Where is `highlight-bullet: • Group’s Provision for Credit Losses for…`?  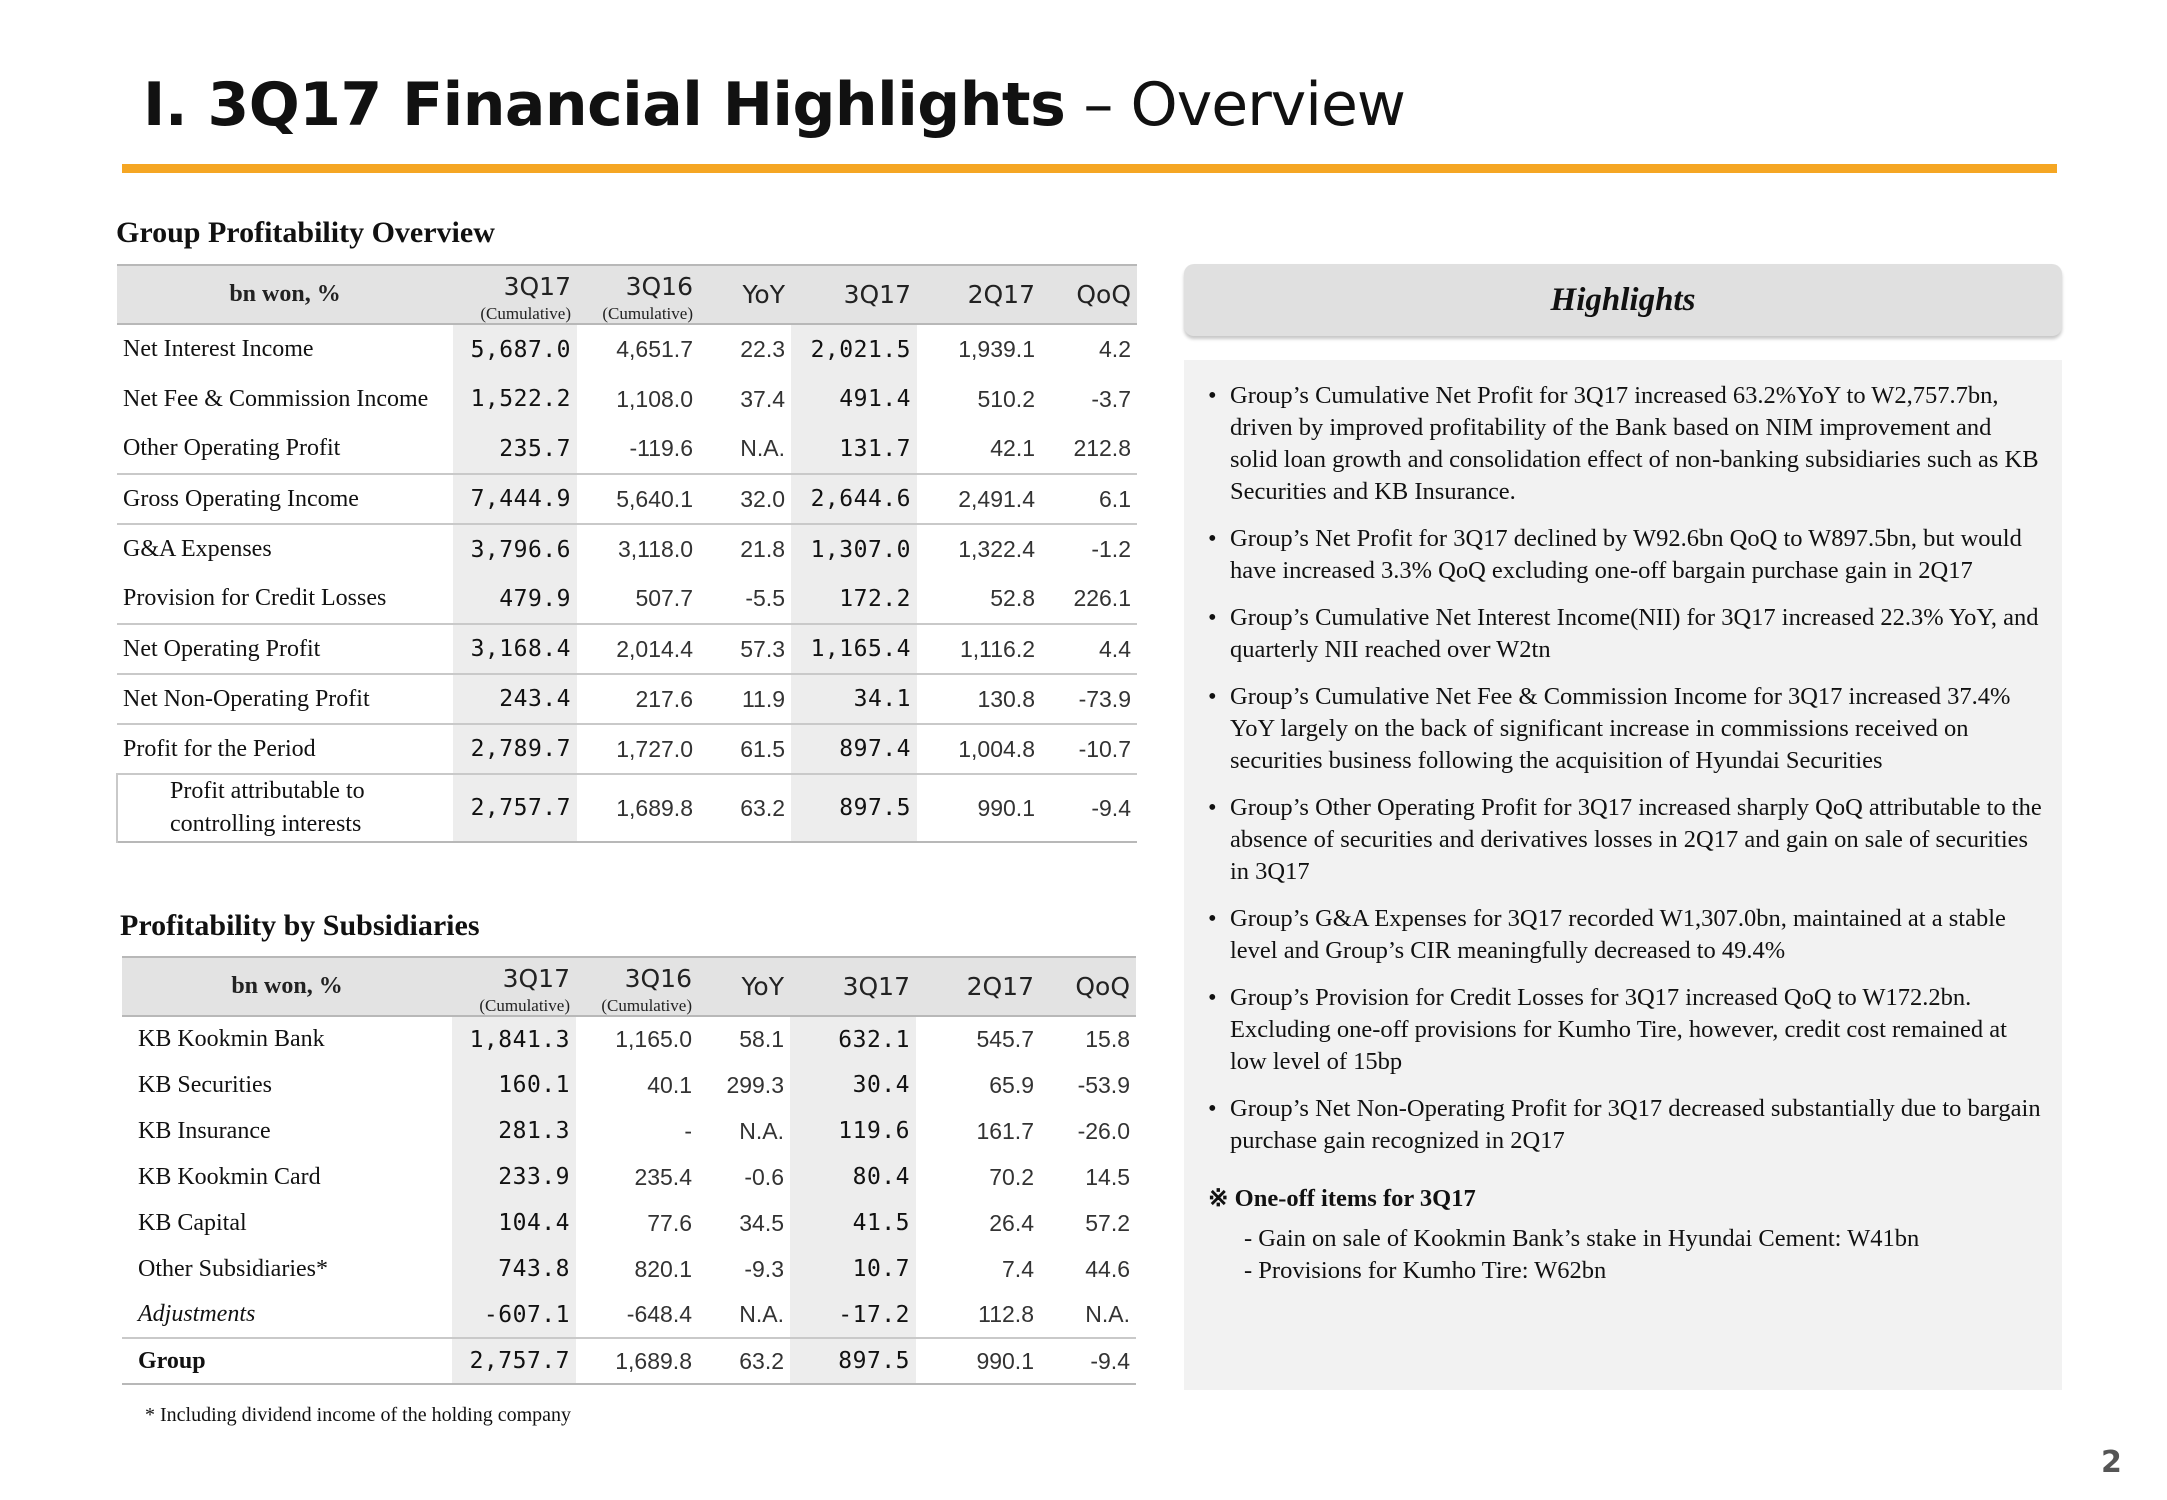 highlight-bullet: • Group’s Provision for Credit Losses for… is located at coordinates (1607, 1029).